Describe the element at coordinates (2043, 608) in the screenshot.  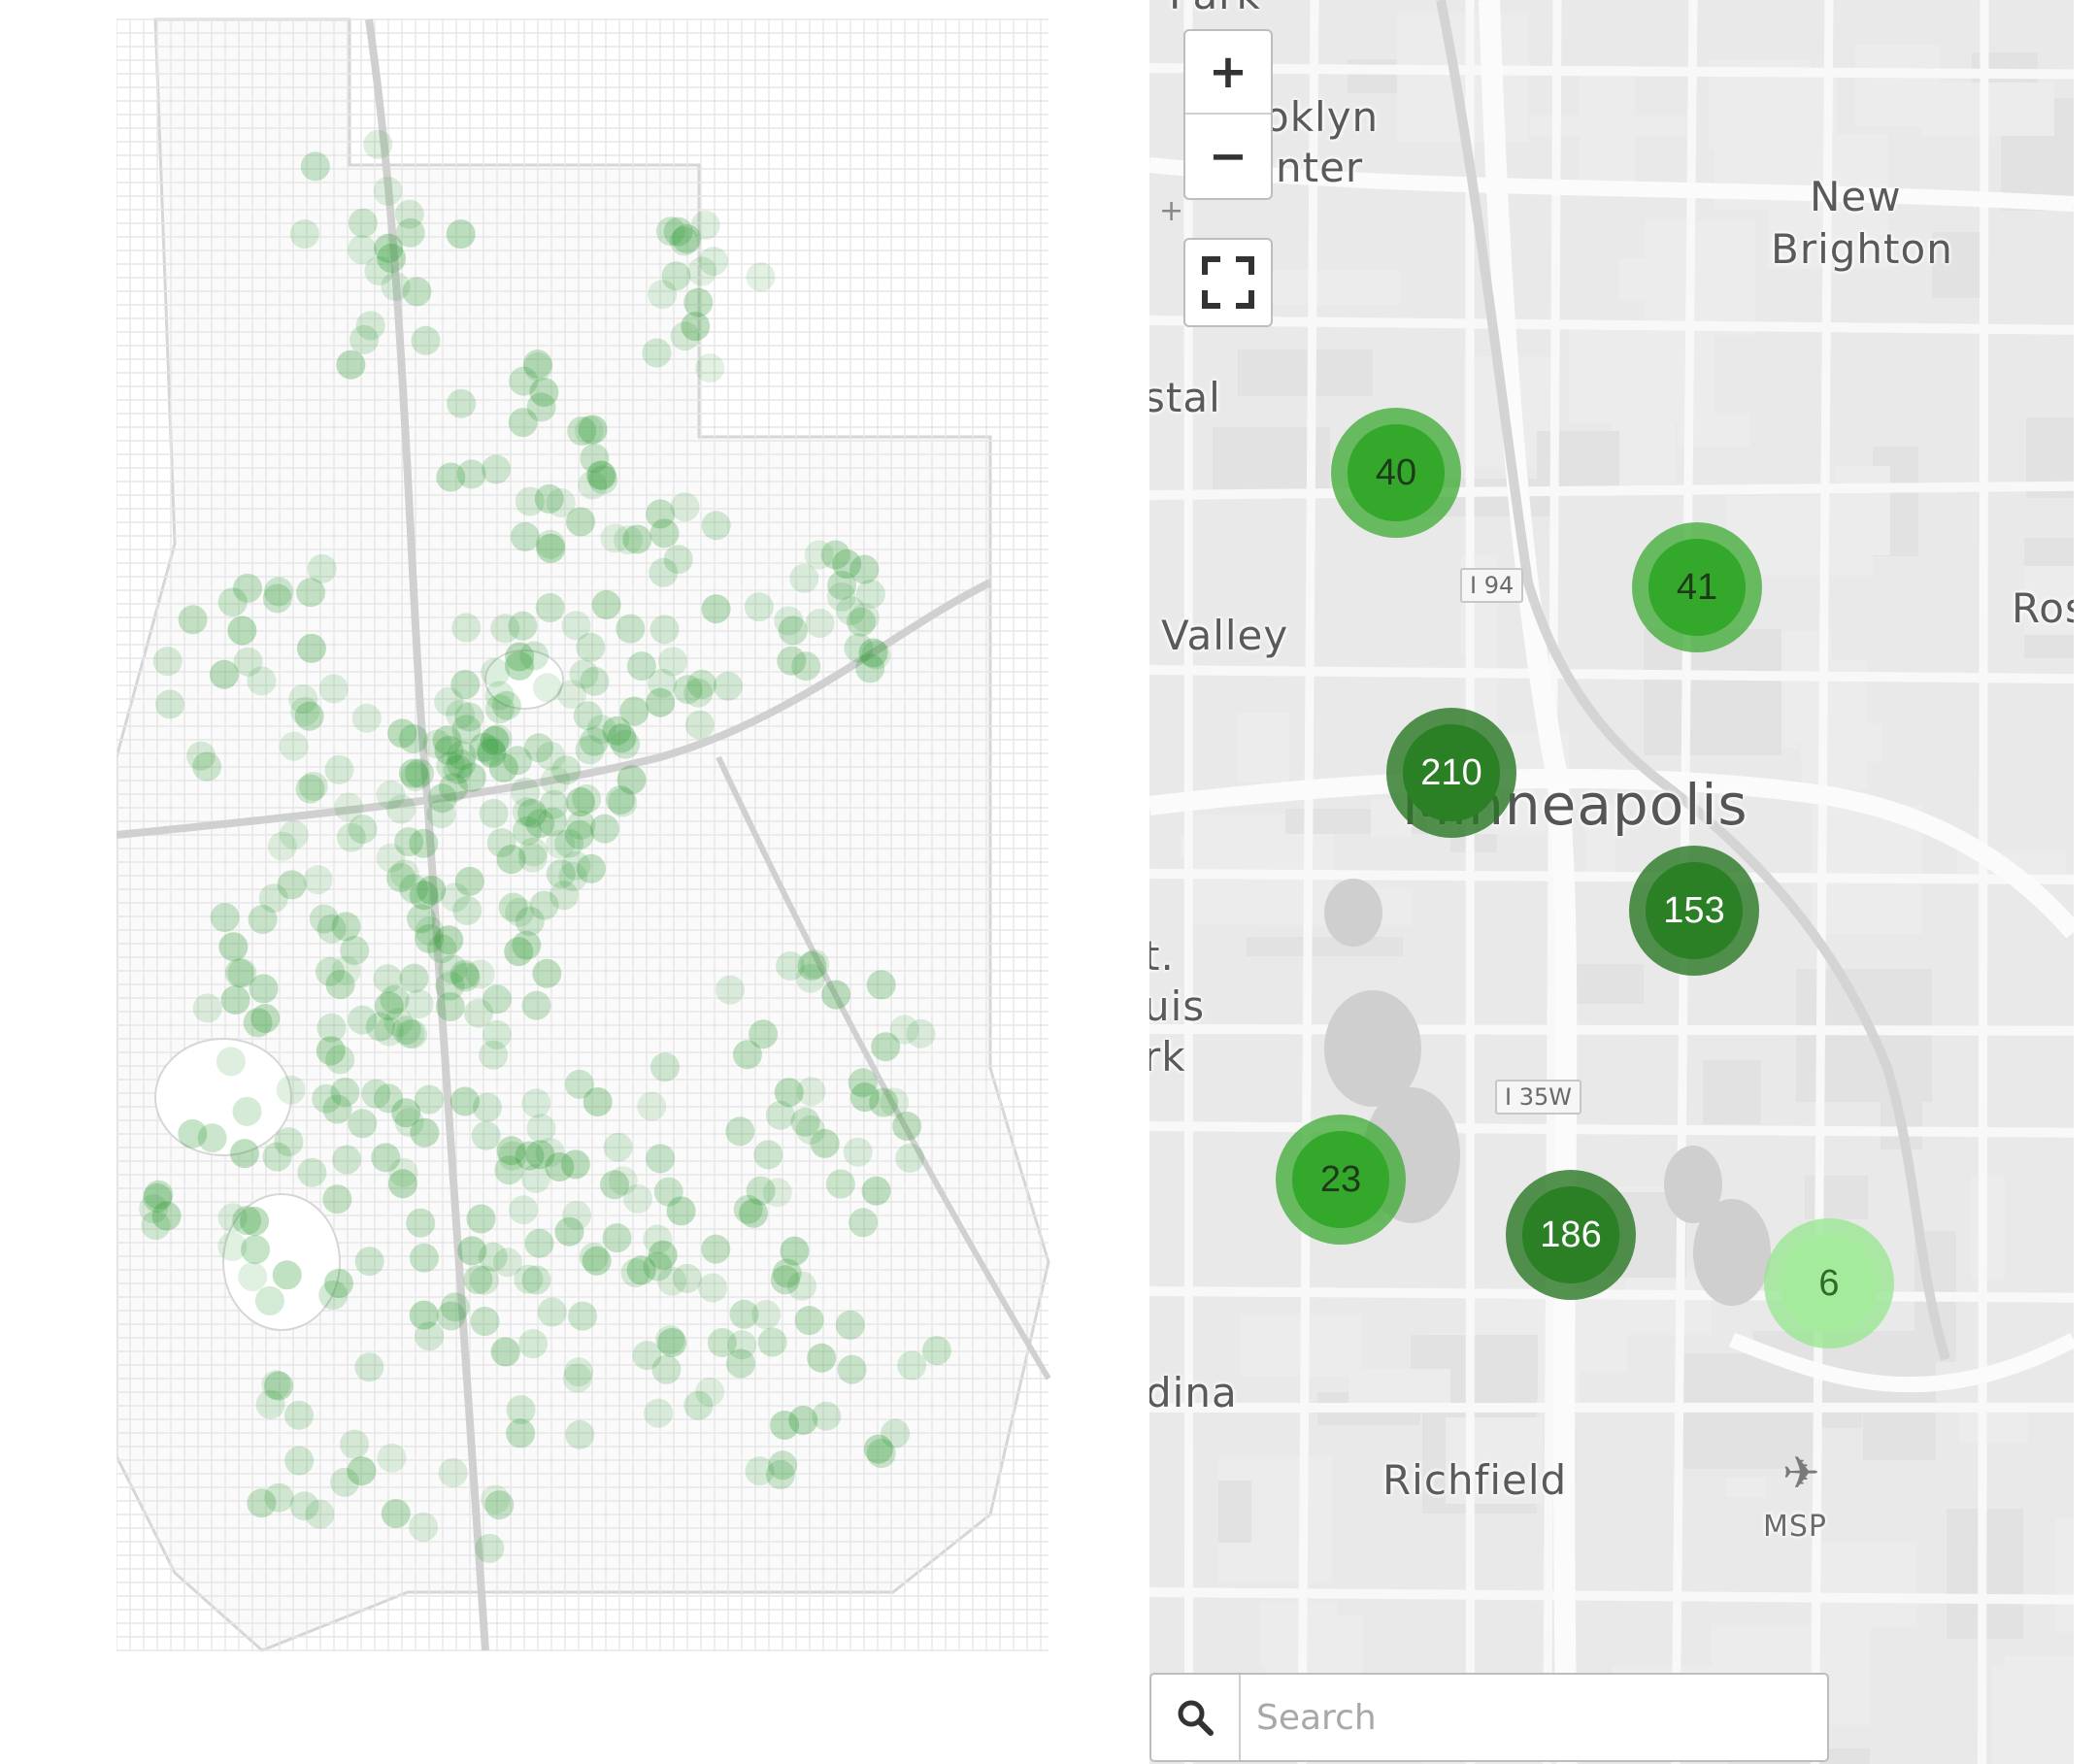
I see `place-label-roseville: Ros` at that location.